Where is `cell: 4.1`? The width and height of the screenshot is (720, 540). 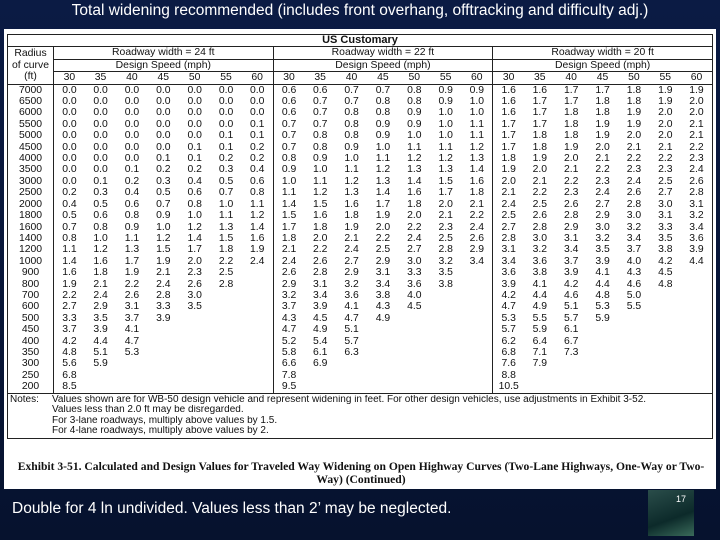
cell: 4.1 is located at coordinates (602, 273).